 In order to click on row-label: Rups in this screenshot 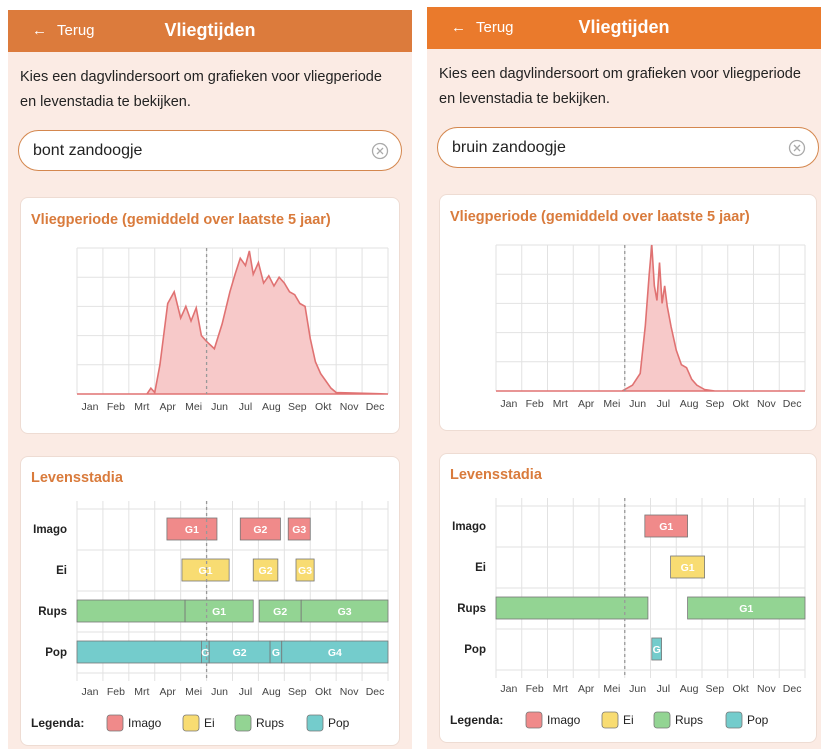, I will do `click(471, 609)`.